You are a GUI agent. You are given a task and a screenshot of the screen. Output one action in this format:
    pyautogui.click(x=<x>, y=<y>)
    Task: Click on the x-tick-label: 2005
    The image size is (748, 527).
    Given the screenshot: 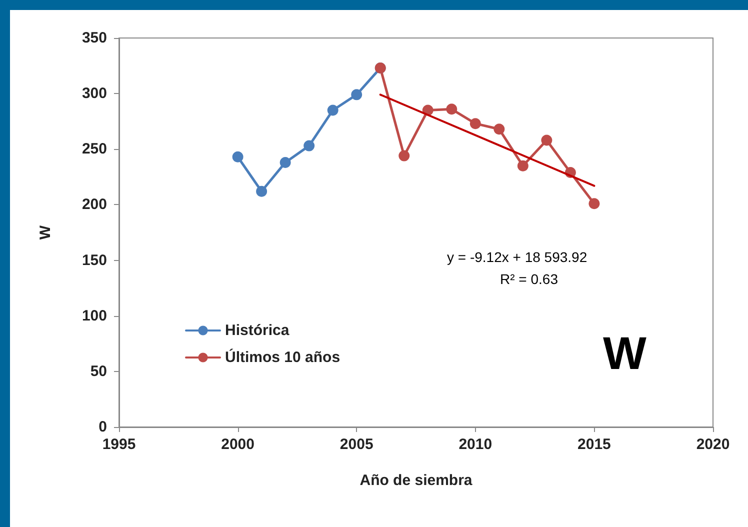 What is the action you would take?
    pyautogui.click(x=357, y=444)
    